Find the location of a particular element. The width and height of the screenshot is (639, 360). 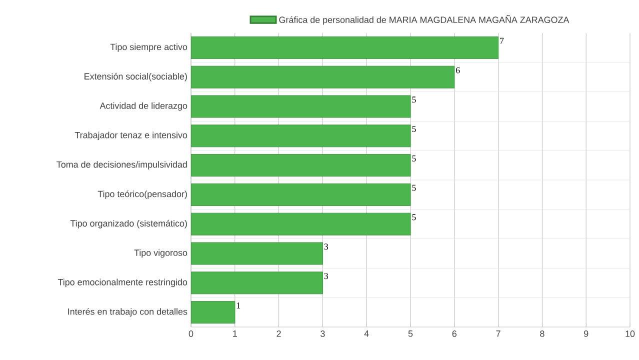

y-tick-label: Interés en trabajo con detalles is located at coordinates (128, 312).